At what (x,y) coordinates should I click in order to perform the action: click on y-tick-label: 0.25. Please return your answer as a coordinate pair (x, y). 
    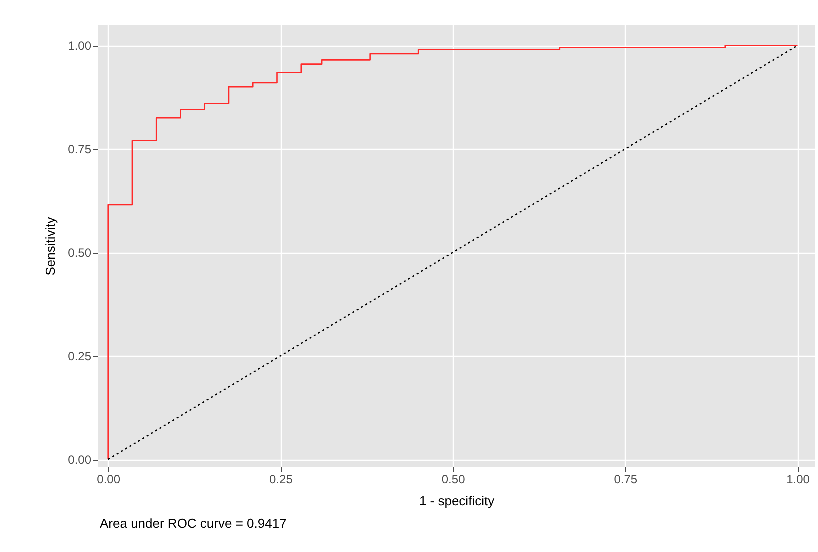
    Looking at the image, I should click on (80, 357).